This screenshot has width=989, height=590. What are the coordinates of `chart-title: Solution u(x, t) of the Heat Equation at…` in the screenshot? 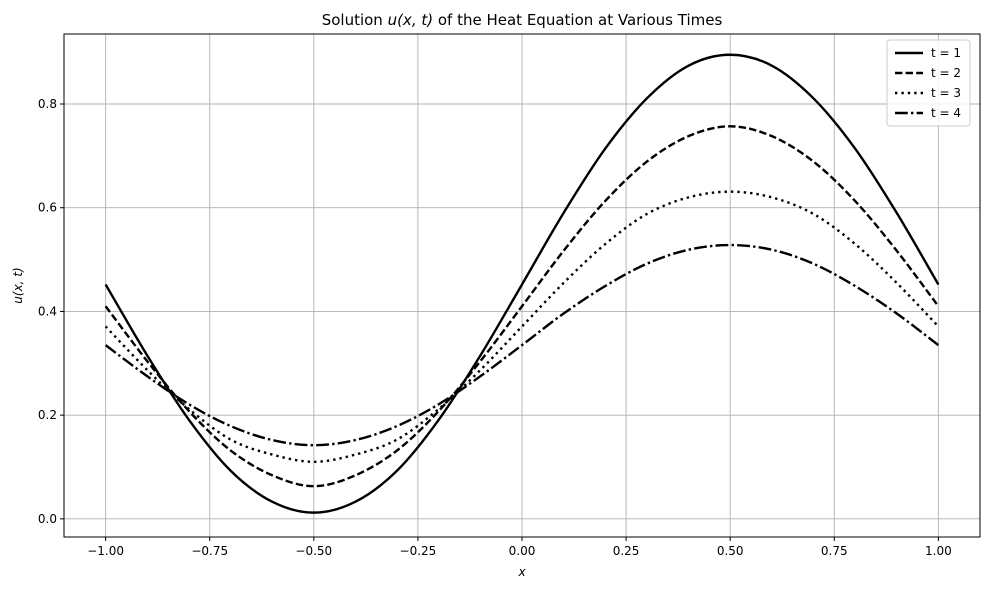 It's located at (522, 20).